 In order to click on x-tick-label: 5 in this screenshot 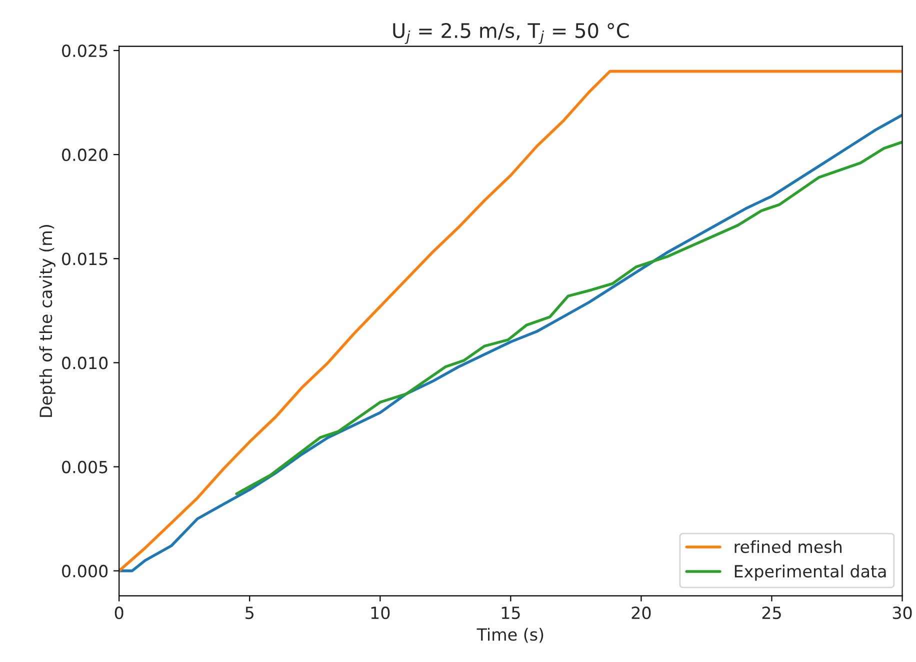, I will do `click(250, 613)`.